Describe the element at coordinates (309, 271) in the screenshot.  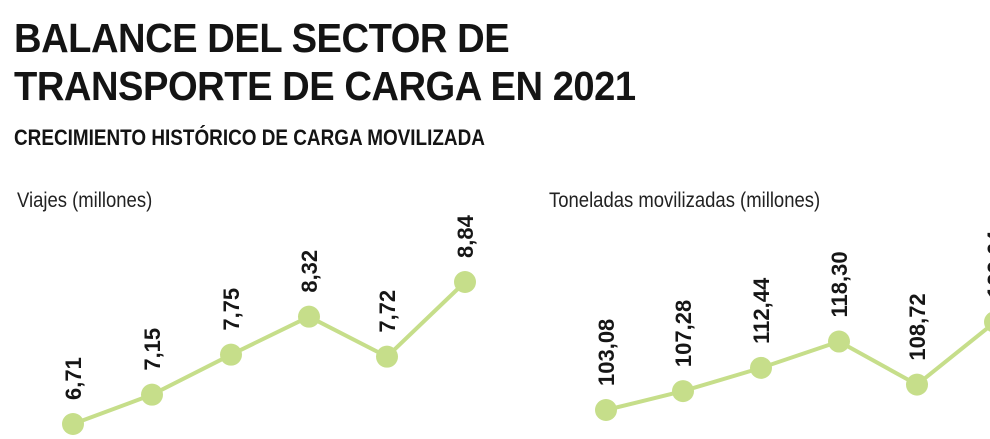
I see `viajes-data-label: 8,32` at that location.